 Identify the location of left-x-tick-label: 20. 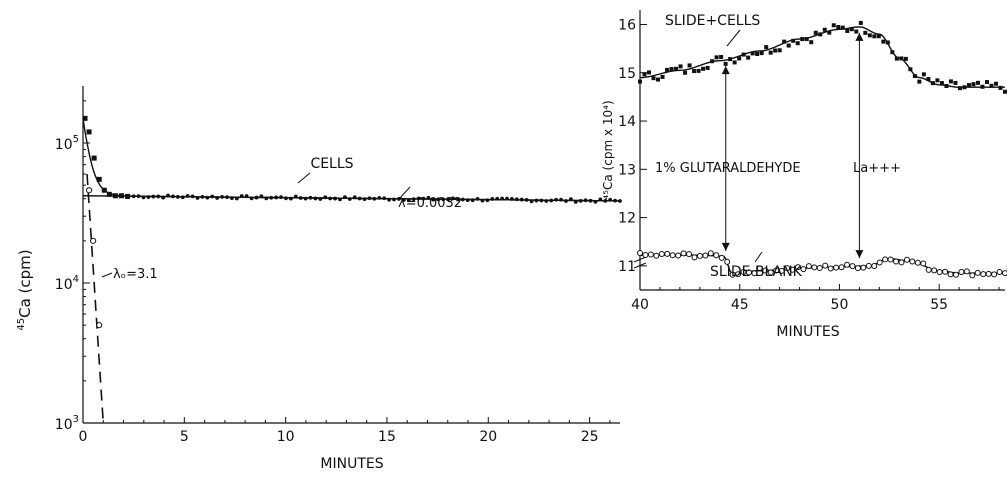
(488, 437).